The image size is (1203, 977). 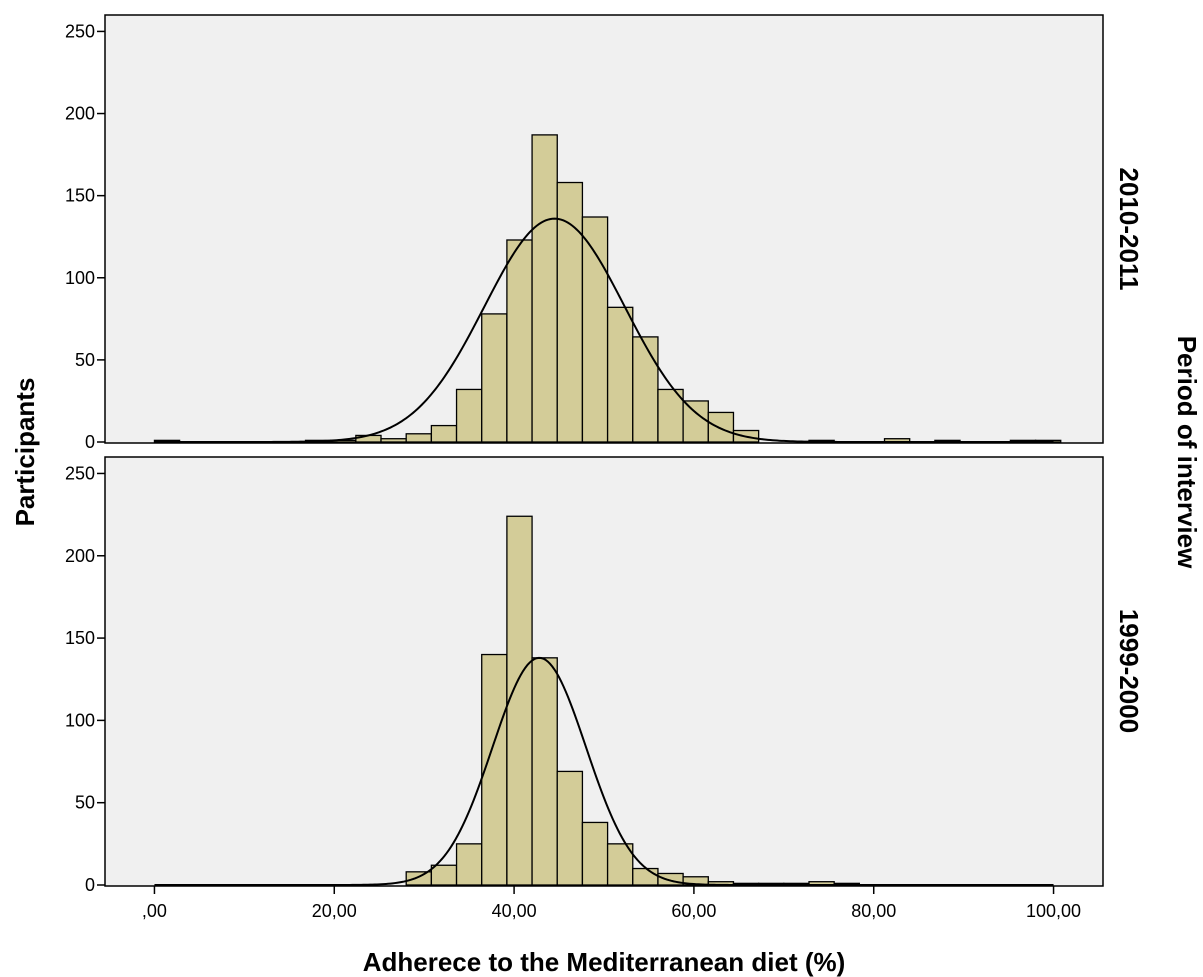 I want to click on x-tick-label: 80,00, so click(x=873, y=911).